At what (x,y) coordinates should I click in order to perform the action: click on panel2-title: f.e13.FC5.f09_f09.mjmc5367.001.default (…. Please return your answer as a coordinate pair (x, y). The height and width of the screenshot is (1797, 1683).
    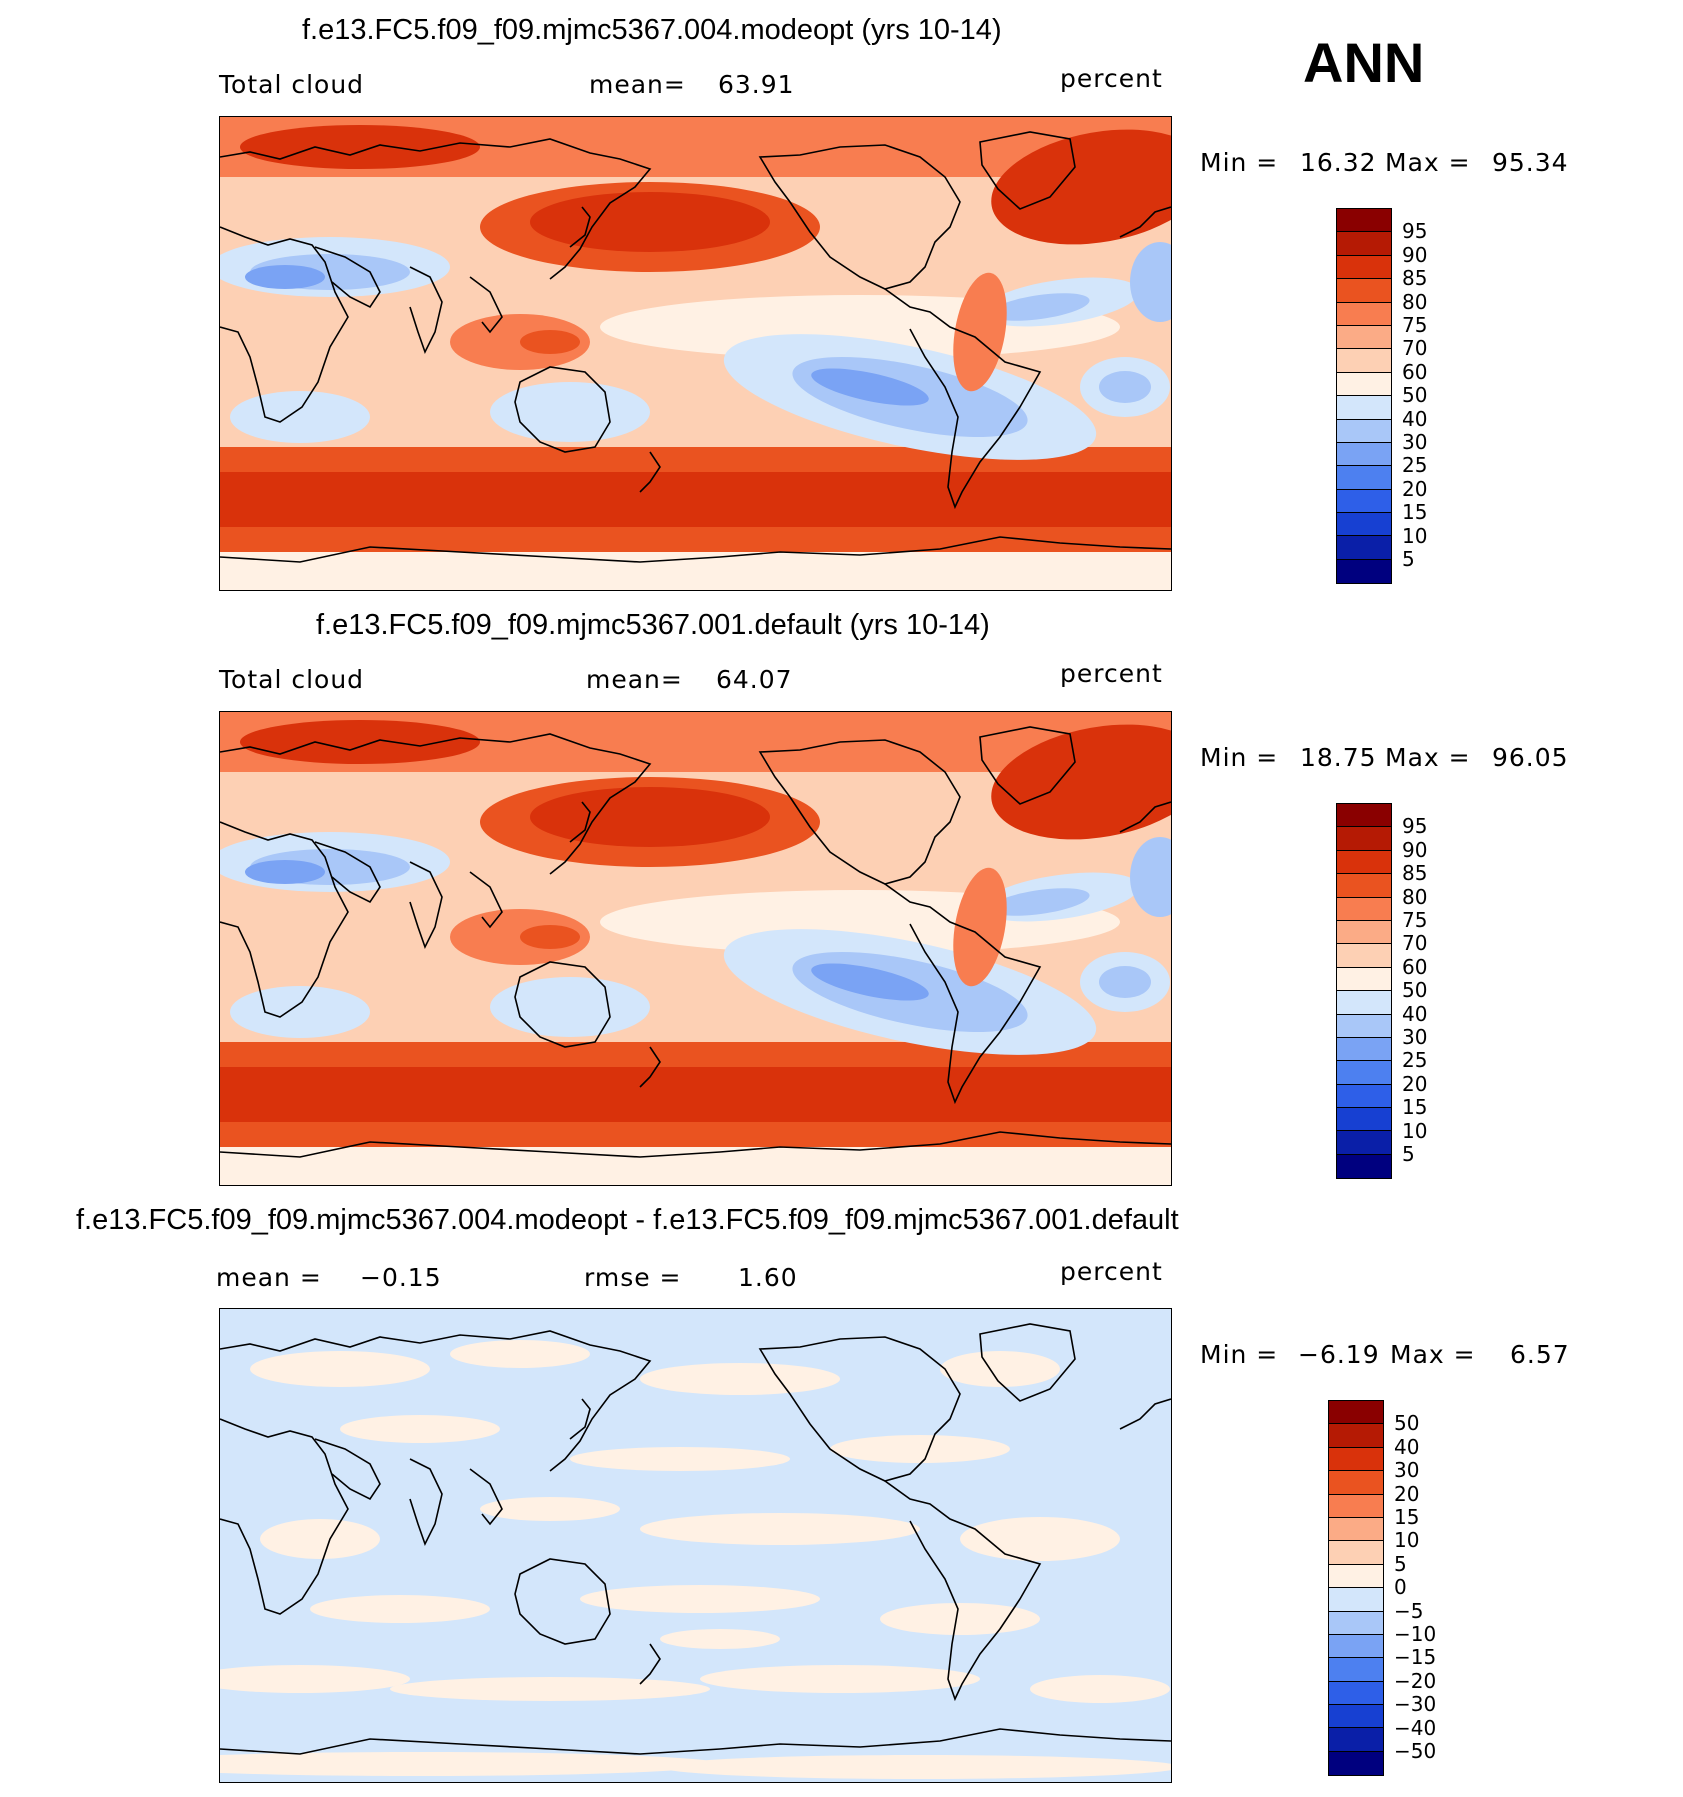
    Looking at the image, I should click on (653, 625).